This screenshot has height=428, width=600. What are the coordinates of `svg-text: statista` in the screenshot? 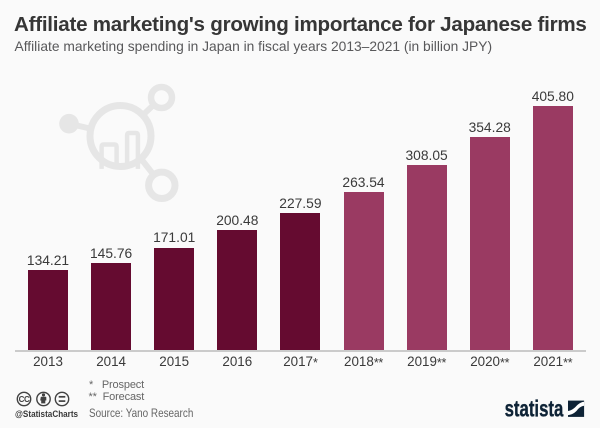 It's located at (535, 408).